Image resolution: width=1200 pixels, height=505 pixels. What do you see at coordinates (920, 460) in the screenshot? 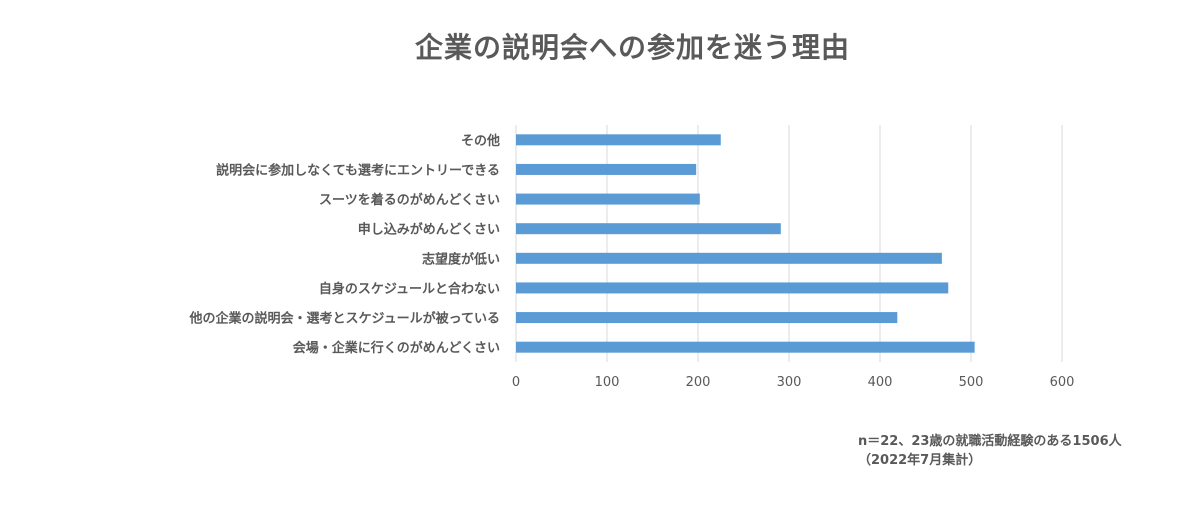
I see `period-note: （2022年7月集計）` at bounding box center [920, 460].